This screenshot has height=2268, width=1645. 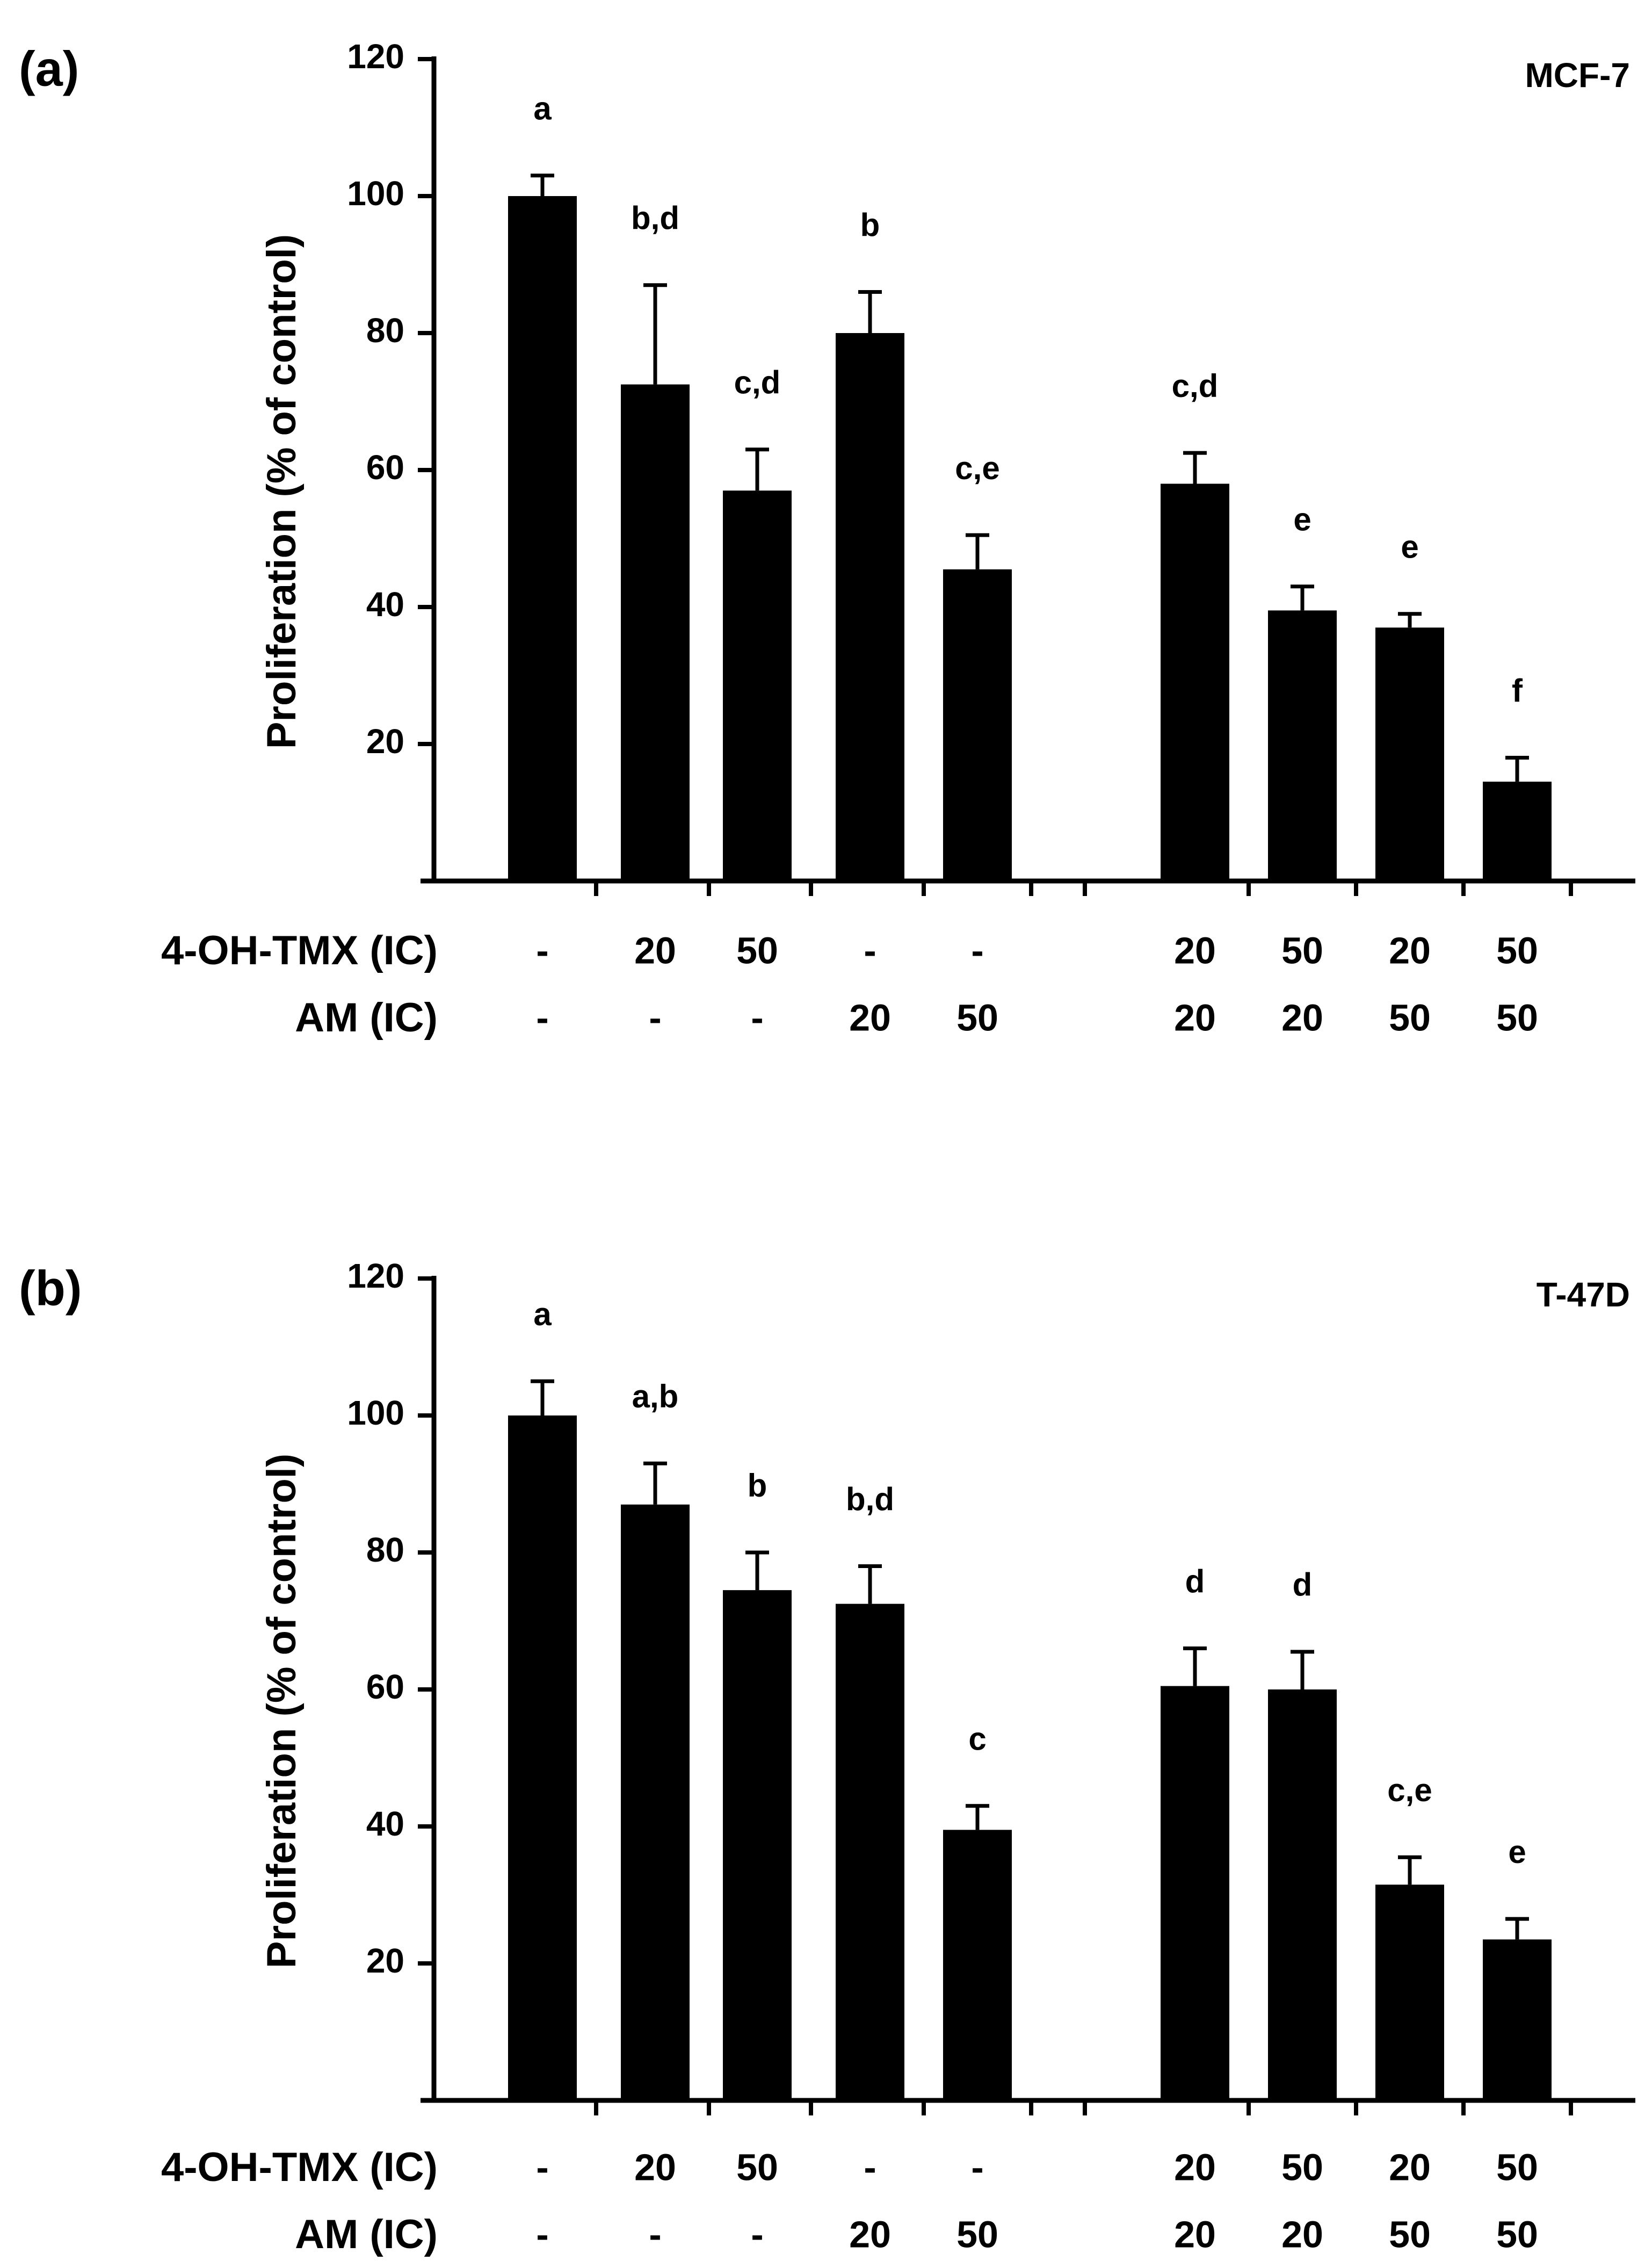 I want to click on cell-line-title: MCF-7, so click(x=1577, y=76).